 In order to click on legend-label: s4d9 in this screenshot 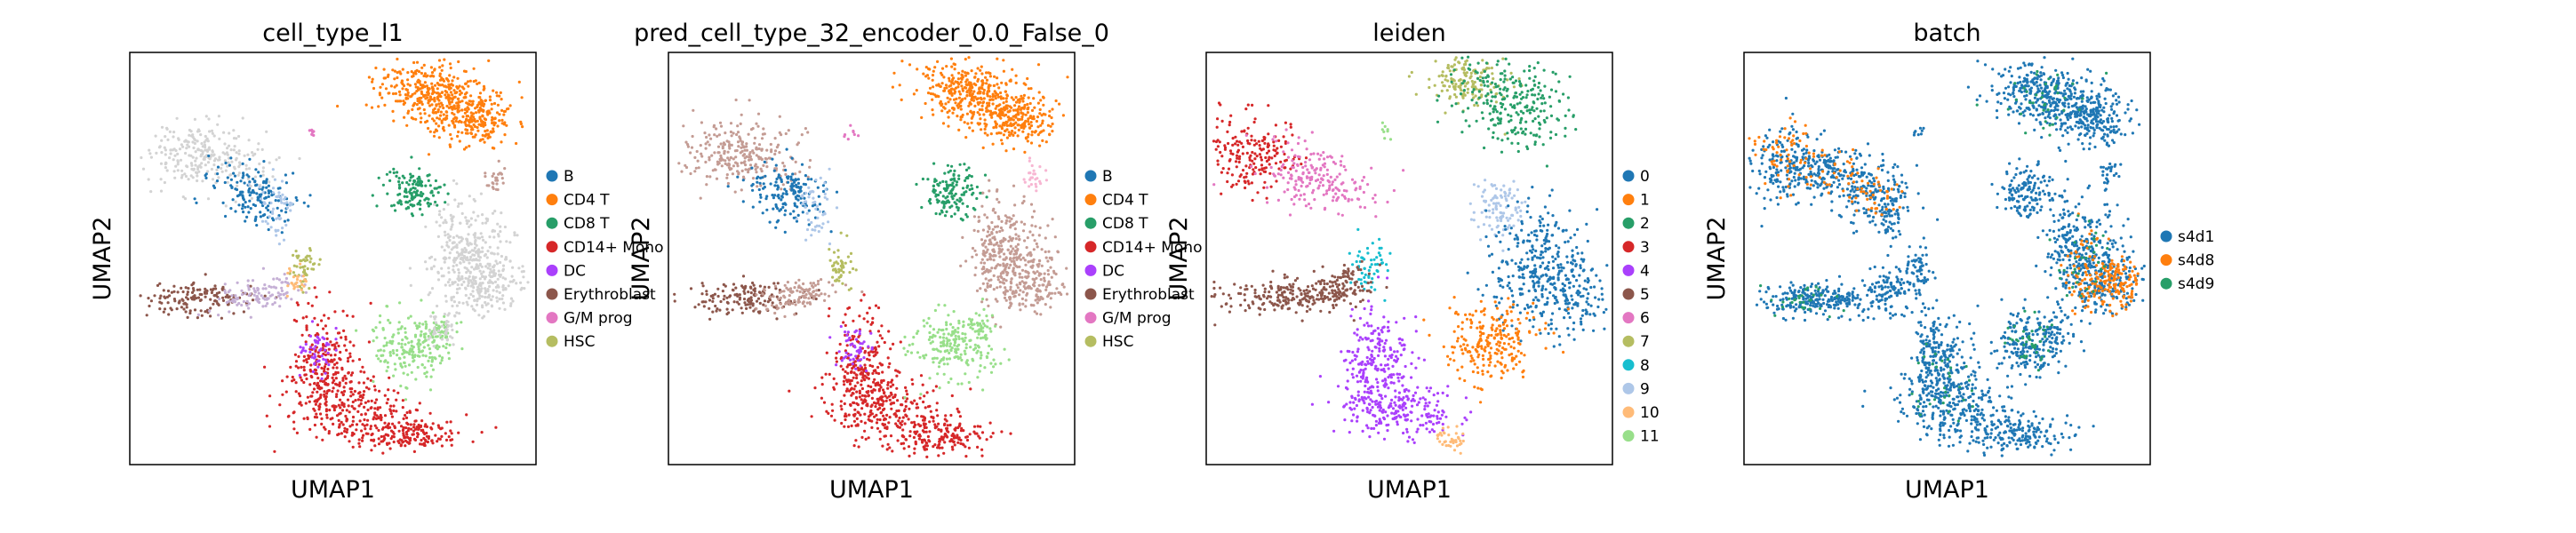, I will do `click(2196, 284)`.